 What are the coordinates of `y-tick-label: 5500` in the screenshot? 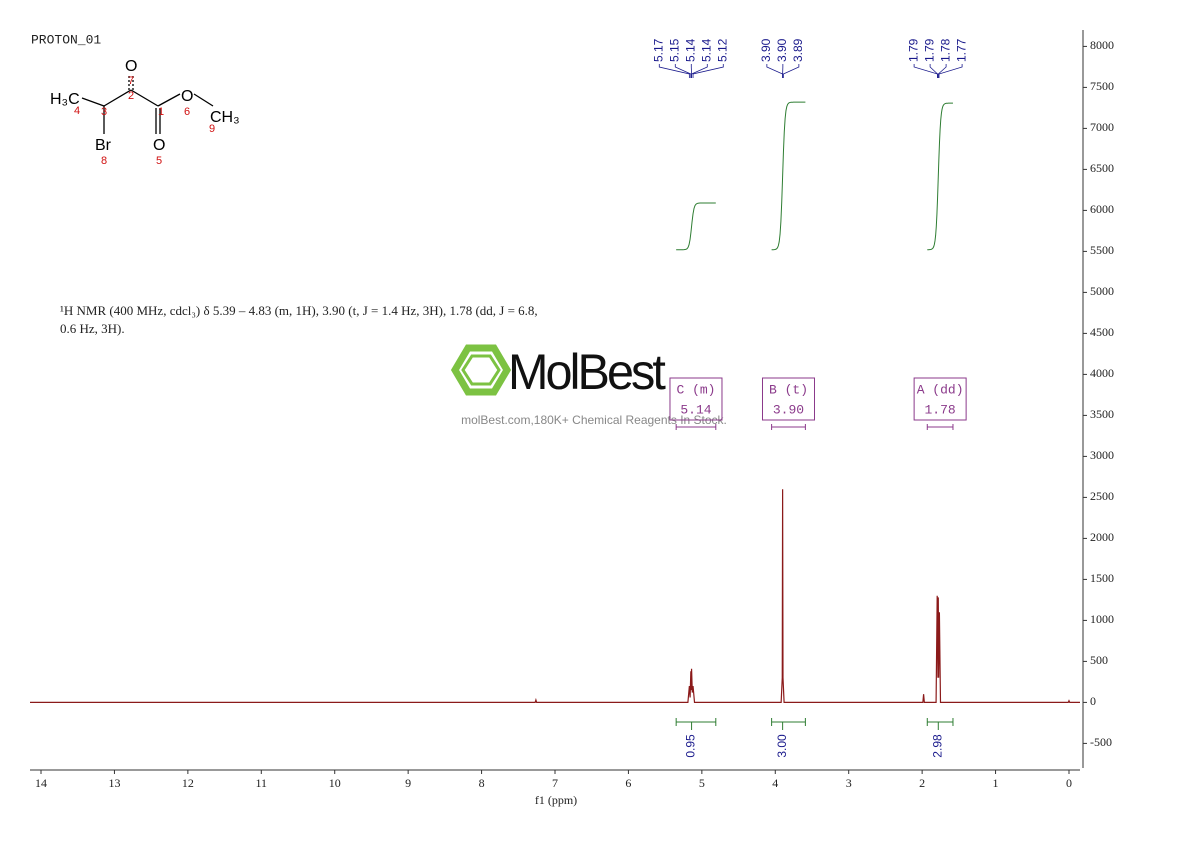 It's located at (1102, 250).